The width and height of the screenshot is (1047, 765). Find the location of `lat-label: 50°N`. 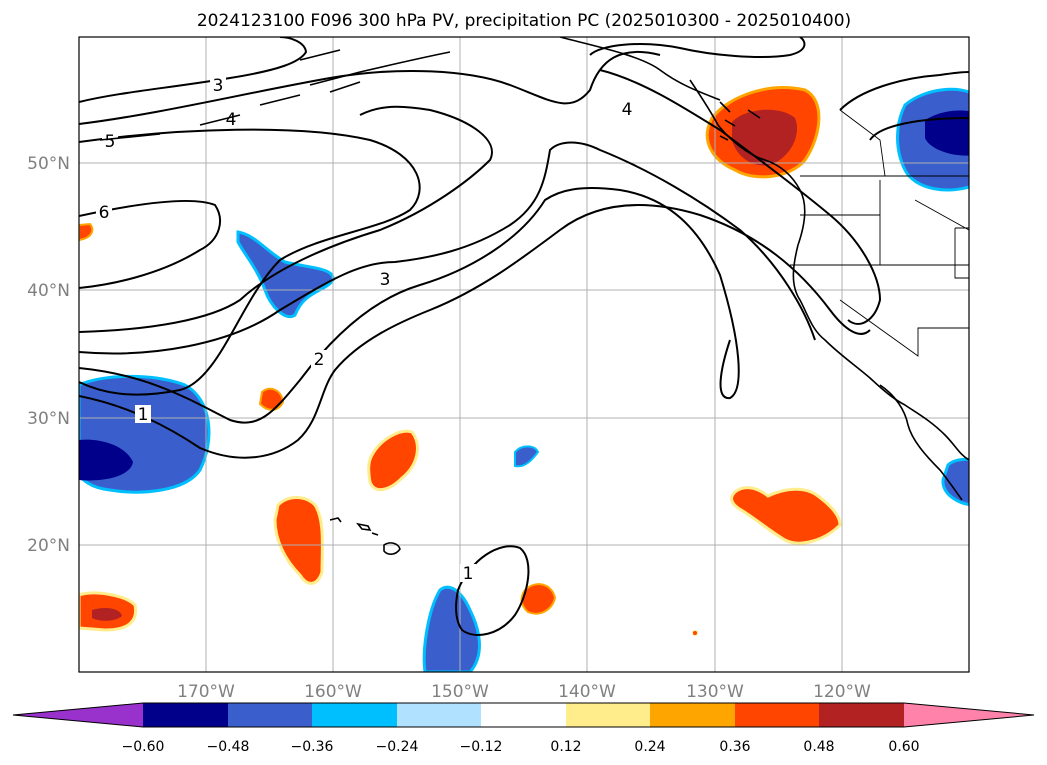

lat-label: 50°N is located at coordinates (48, 164).